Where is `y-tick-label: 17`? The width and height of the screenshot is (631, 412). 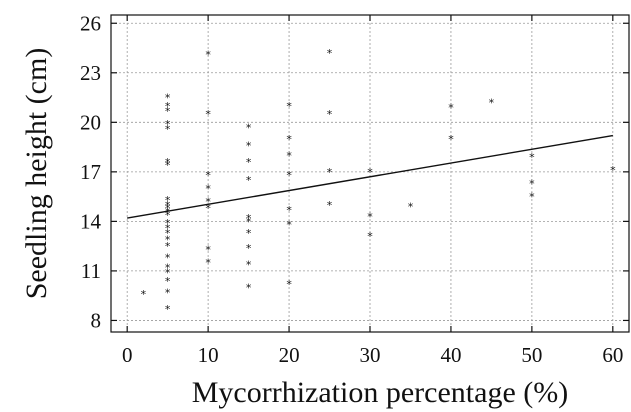 y-tick-label: 17 is located at coordinates (90, 172).